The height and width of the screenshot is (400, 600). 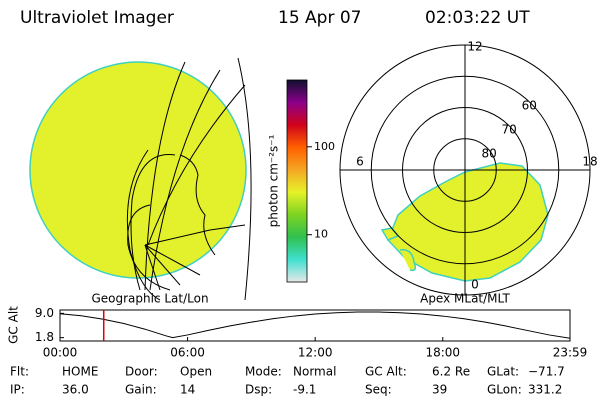 What do you see at coordinates (439, 390) in the screenshot?
I see `field-value: 39` at bounding box center [439, 390].